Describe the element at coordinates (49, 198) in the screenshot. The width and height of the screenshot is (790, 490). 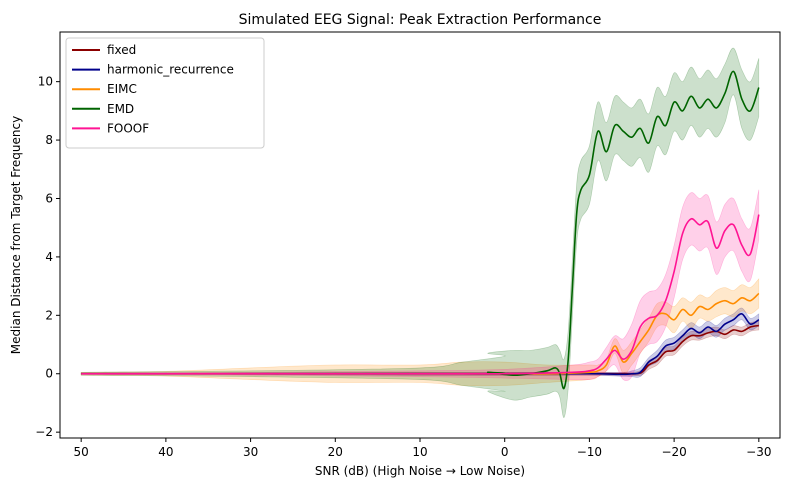
I see `y-tick-label: 6` at that location.